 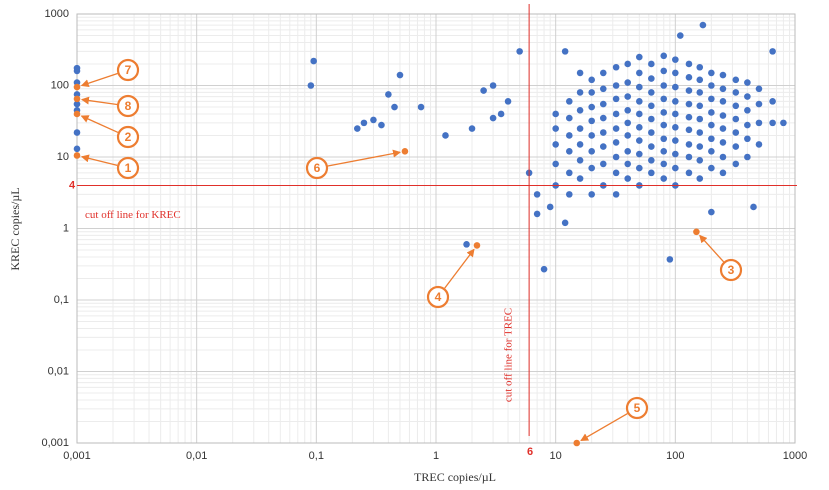 I want to click on callout-label: 2, so click(x=128, y=137).